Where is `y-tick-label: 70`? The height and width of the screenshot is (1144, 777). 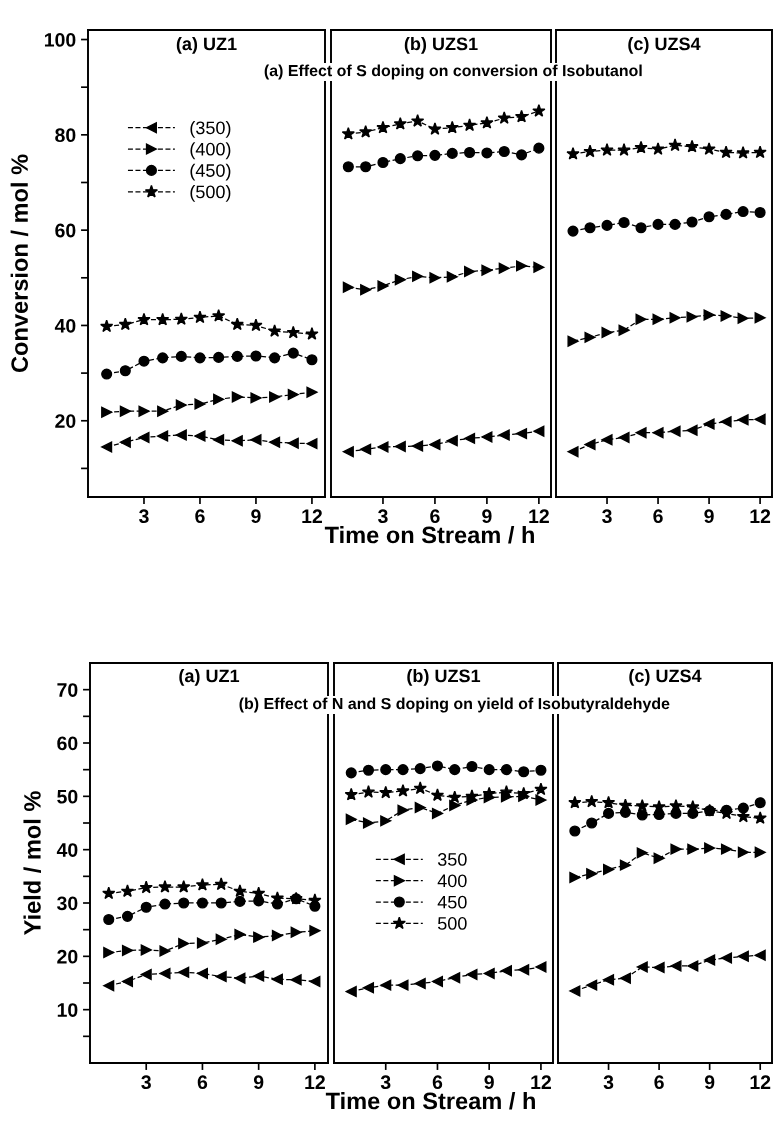
y-tick-label: 70 is located at coordinates (67, 690).